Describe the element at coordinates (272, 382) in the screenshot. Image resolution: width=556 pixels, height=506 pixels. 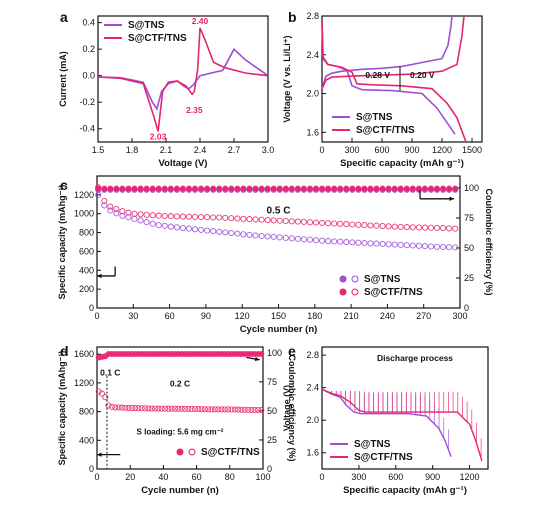
I see `y2-tick-label: 75` at that location.